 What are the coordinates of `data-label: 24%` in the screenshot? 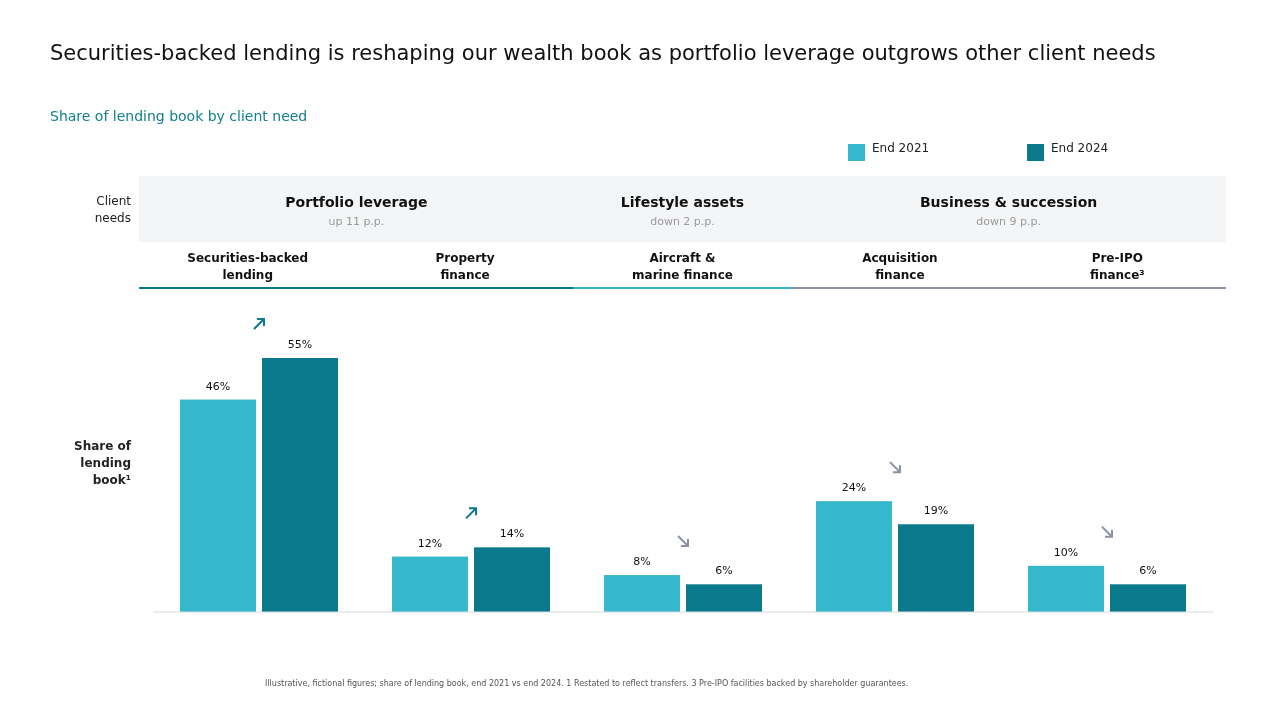 It's located at (854, 488).